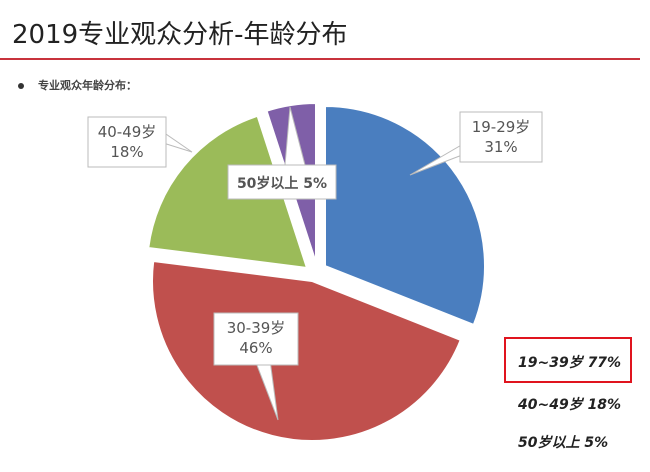 The width and height of the screenshot is (650, 472). Describe the element at coordinates (570, 363) in the screenshot. I see `summary-line-1: 19~39岁 77%` at that location.